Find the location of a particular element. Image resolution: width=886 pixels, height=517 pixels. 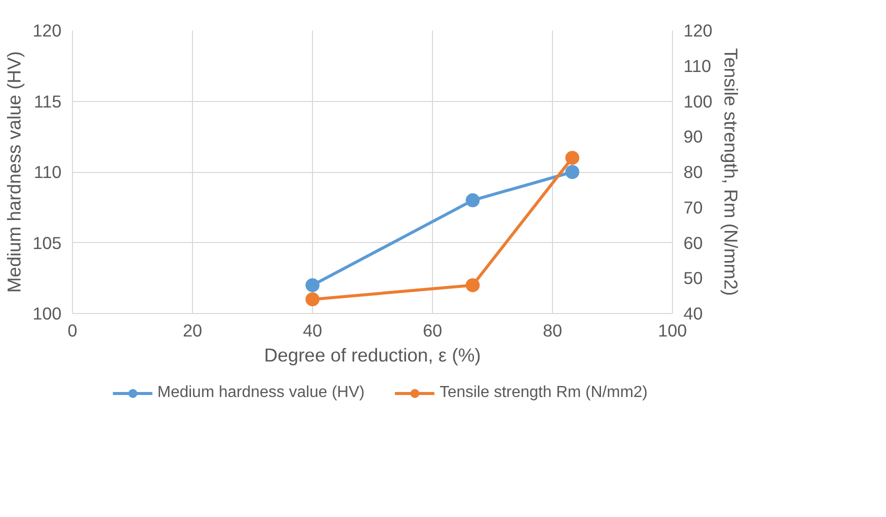

y2-tick-label: 60 is located at coordinates (693, 242).